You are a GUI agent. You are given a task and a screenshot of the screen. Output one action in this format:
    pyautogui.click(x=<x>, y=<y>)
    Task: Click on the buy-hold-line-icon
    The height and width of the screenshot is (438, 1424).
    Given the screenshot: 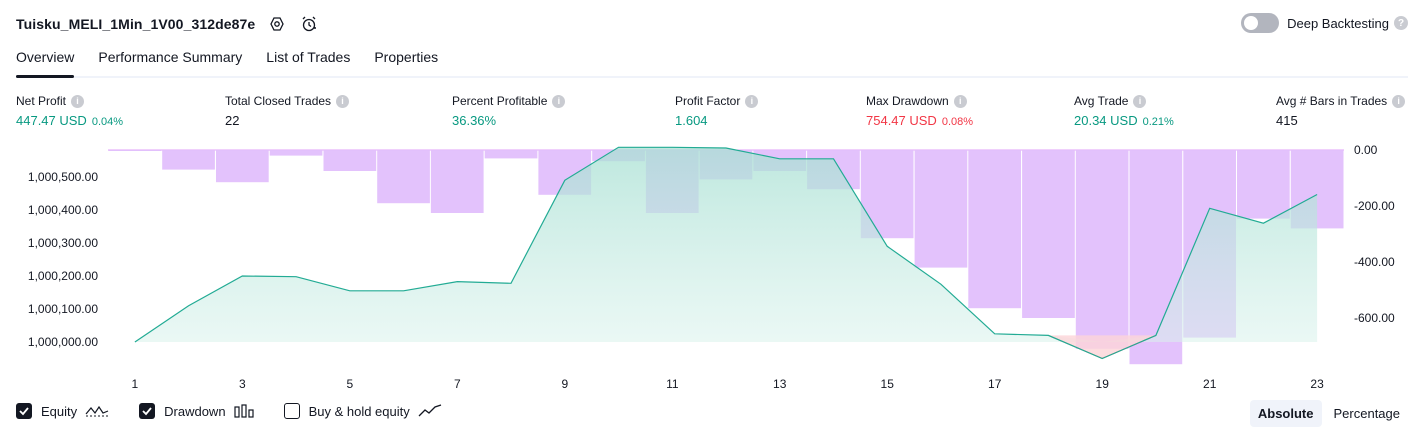 What is the action you would take?
    pyautogui.click(x=430, y=411)
    